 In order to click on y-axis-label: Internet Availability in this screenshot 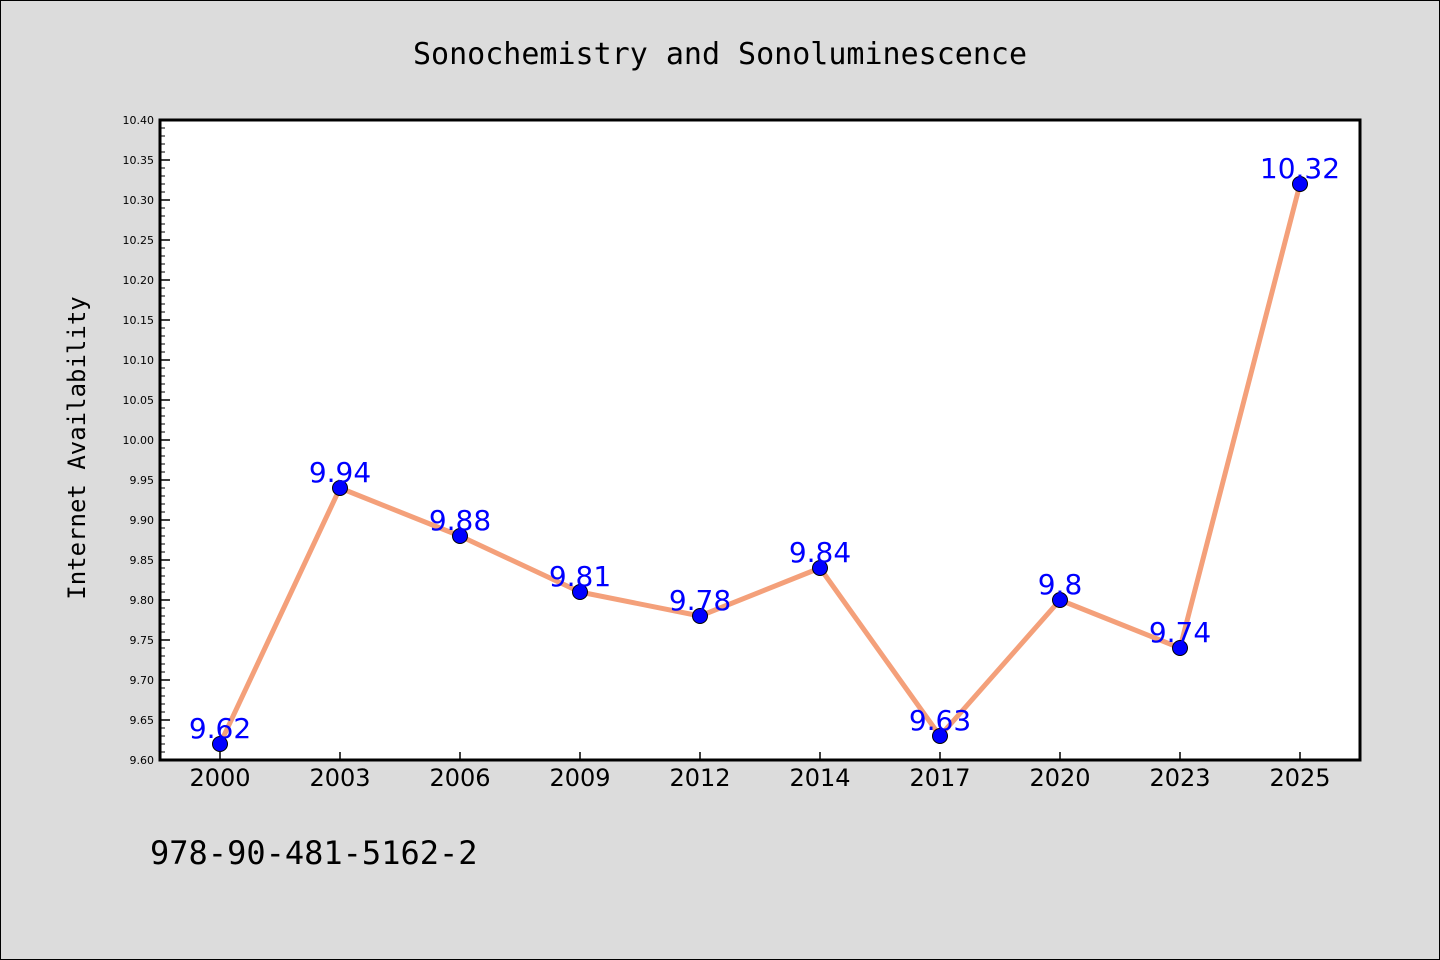, I will do `click(77, 447)`.